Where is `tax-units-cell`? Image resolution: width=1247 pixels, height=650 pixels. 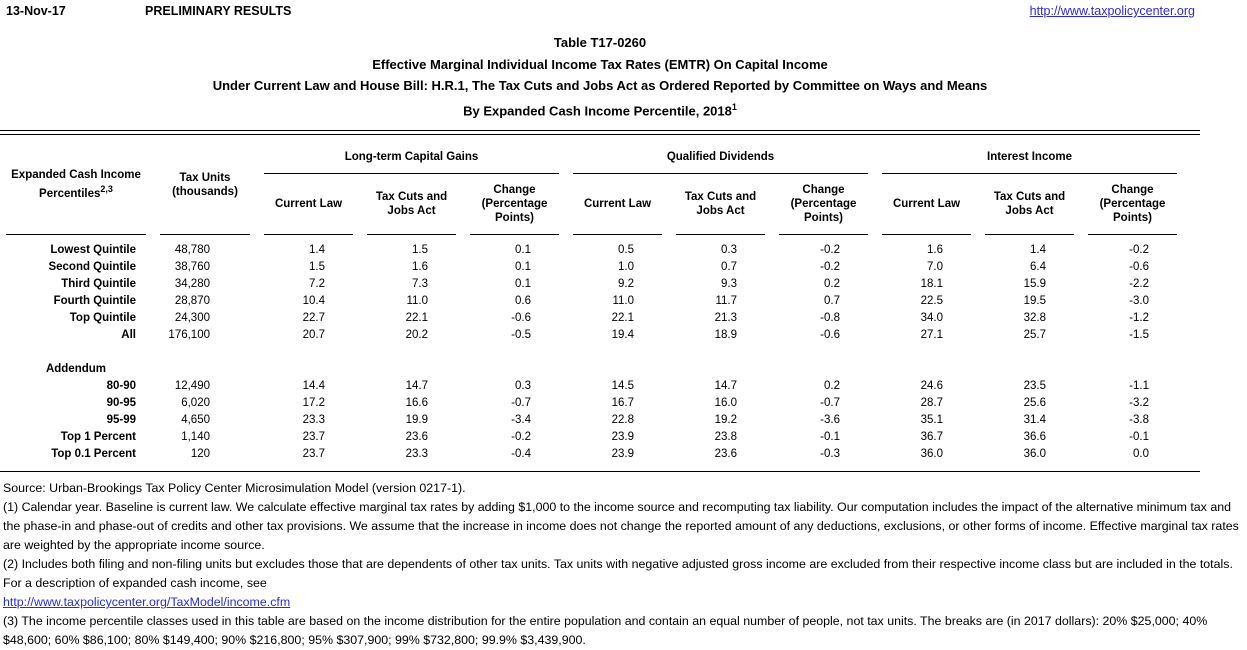
tax-units-cell is located at coordinates (205, 369).